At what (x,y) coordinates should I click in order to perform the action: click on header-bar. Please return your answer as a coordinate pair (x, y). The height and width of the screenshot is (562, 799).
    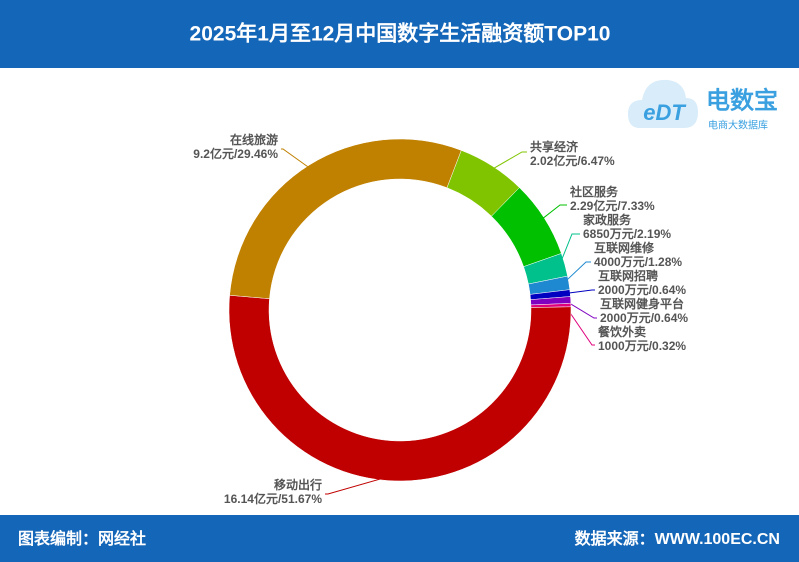
    Looking at the image, I should click on (399, 34).